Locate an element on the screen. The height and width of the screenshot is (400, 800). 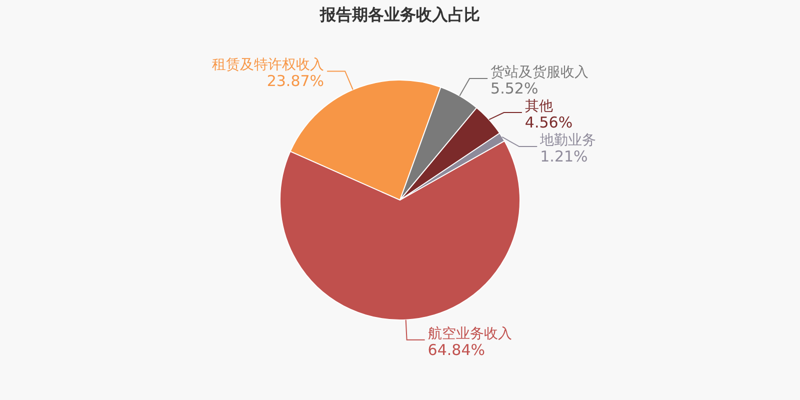
data-label: 1.21% is located at coordinates (564, 157).